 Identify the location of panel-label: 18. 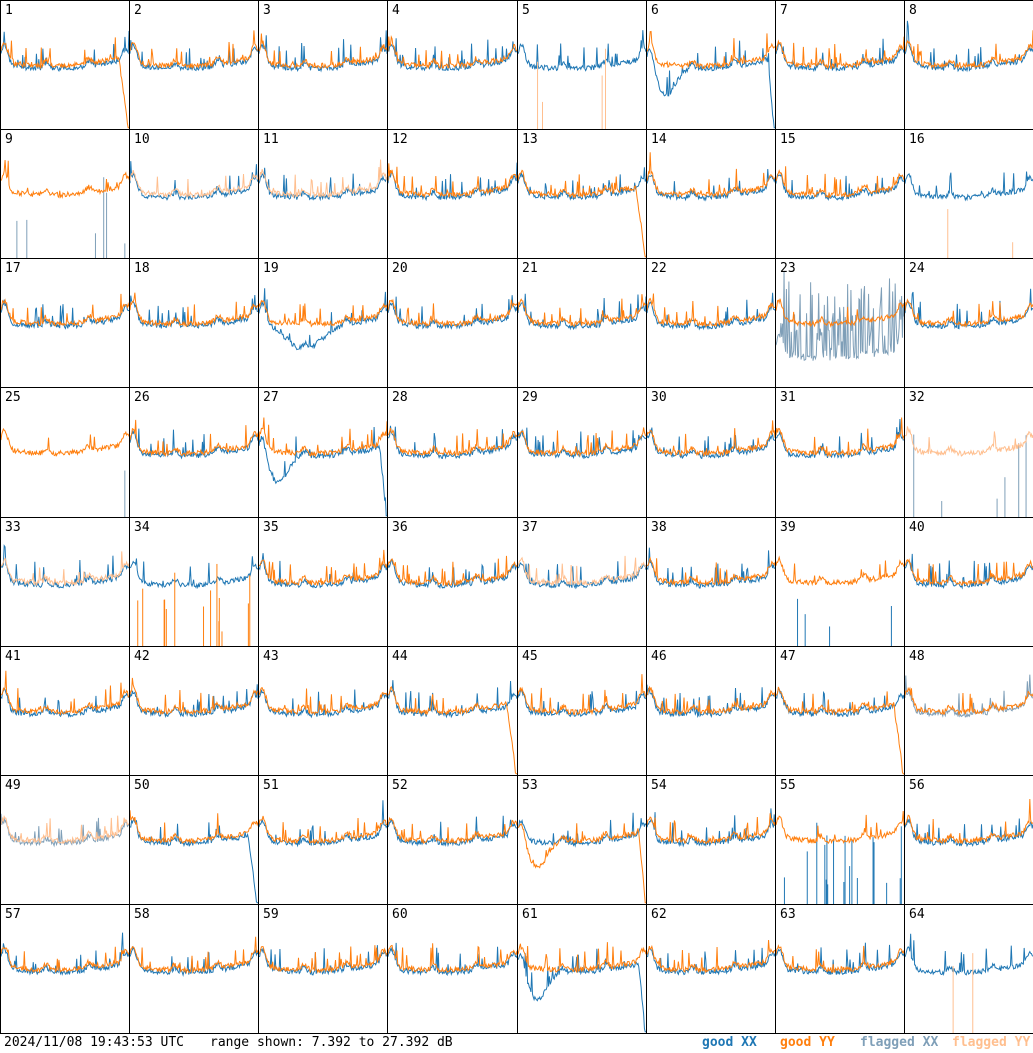
(142, 268).